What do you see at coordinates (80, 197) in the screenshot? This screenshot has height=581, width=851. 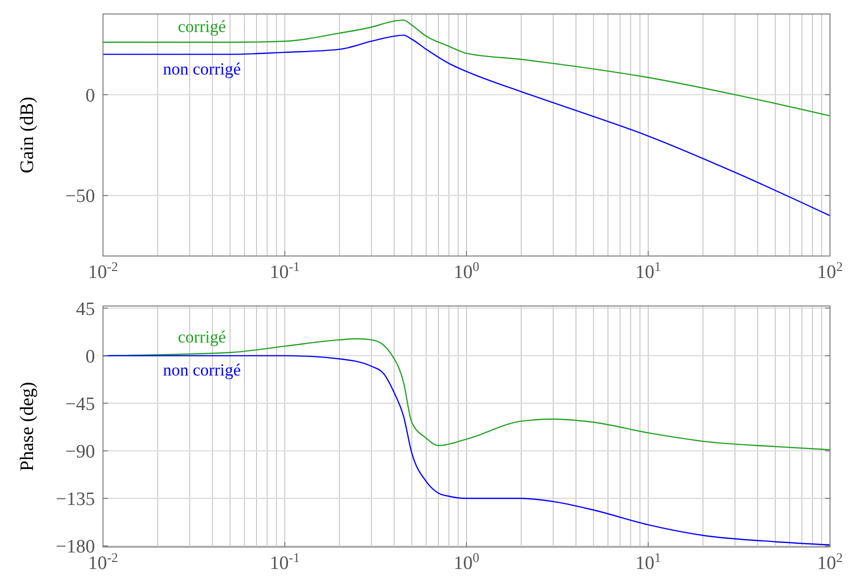 I see `y-tick-label: −50` at bounding box center [80, 197].